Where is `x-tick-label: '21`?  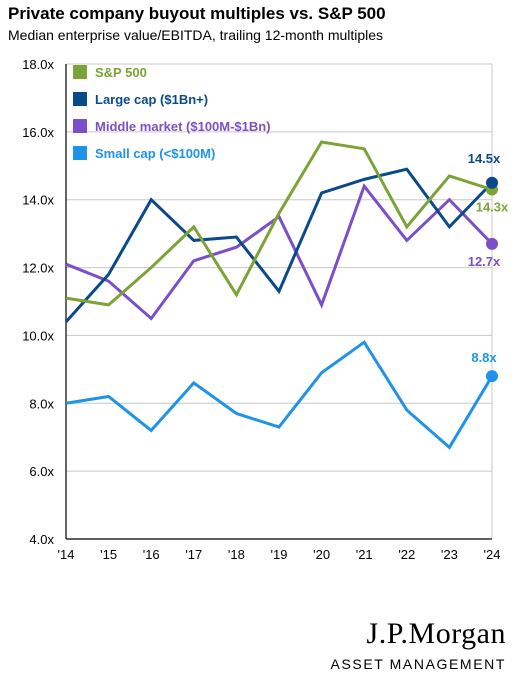 x-tick-label: '21 is located at coordinates (364, 554).